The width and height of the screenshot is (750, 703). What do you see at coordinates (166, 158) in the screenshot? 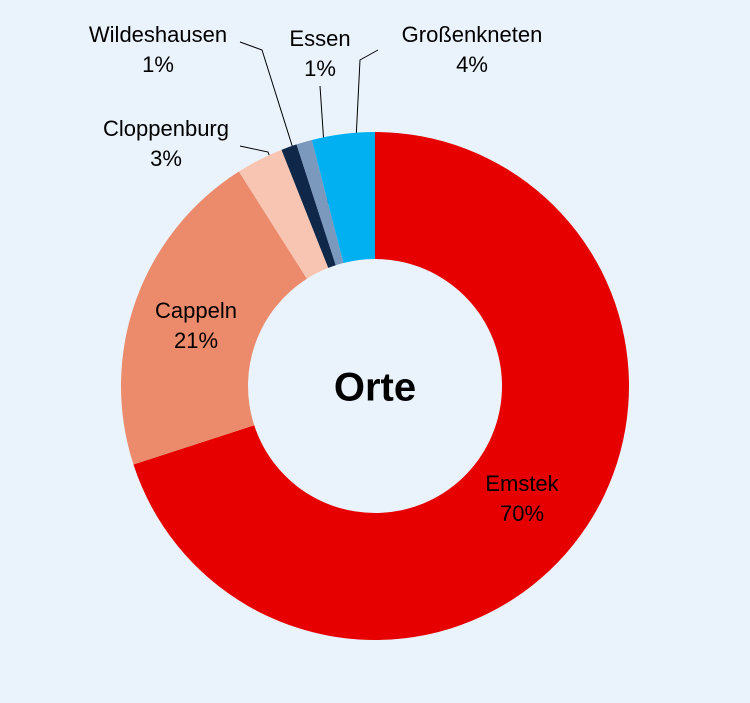
I see `slice-value-label: 3%` at bounding box center [166, 158].